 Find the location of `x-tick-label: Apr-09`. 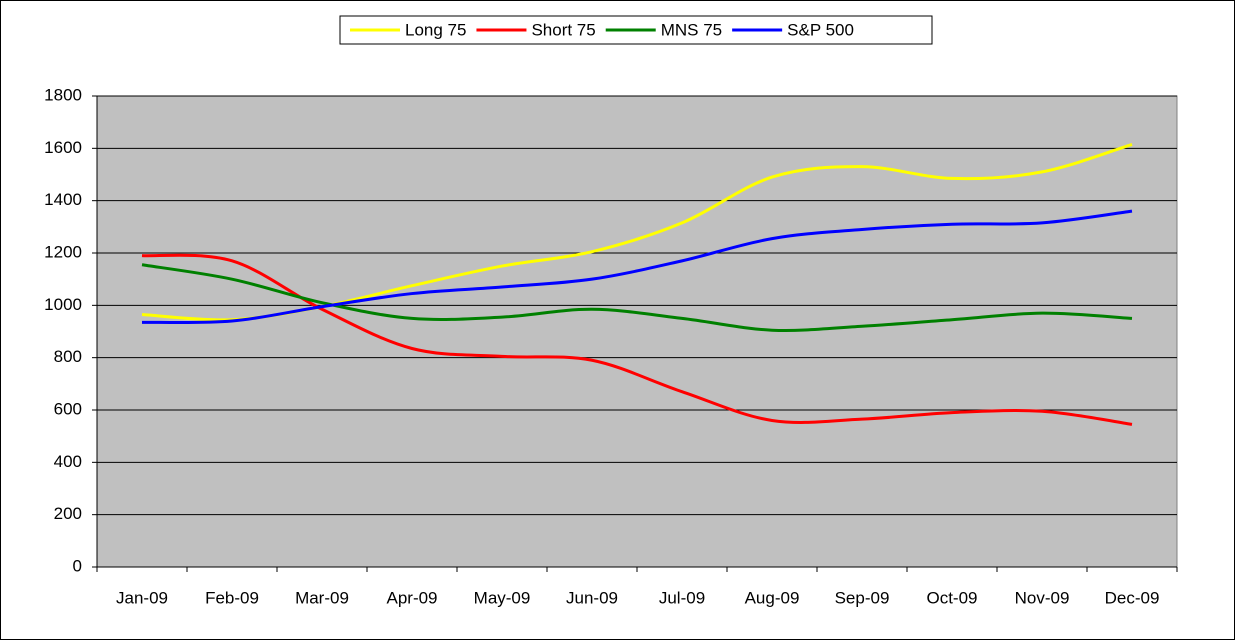

x-tick-label: Apr-09 is located at coordinates (411, 597).